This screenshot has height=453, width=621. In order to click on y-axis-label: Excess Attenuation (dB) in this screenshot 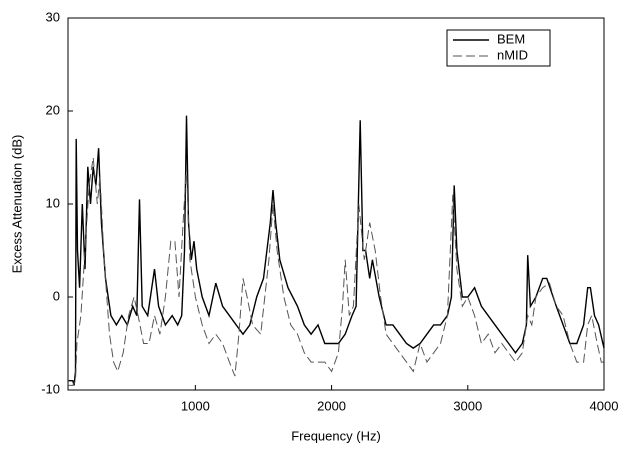, I will do `click(16, 204)`.